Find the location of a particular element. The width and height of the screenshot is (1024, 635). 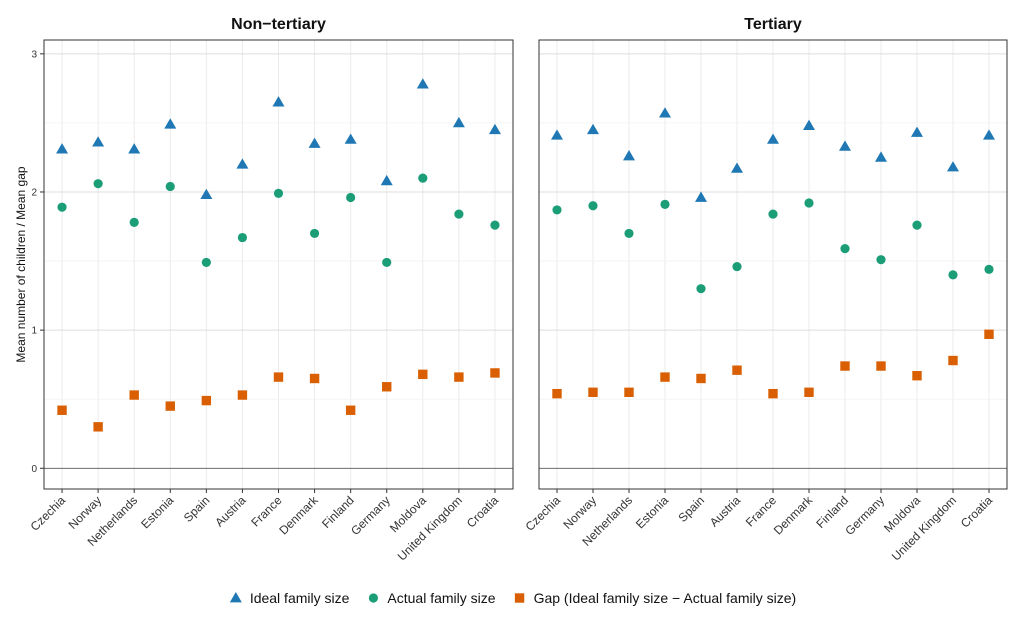

panel-title: Non−tertiary is located at coordinates (278, 24).